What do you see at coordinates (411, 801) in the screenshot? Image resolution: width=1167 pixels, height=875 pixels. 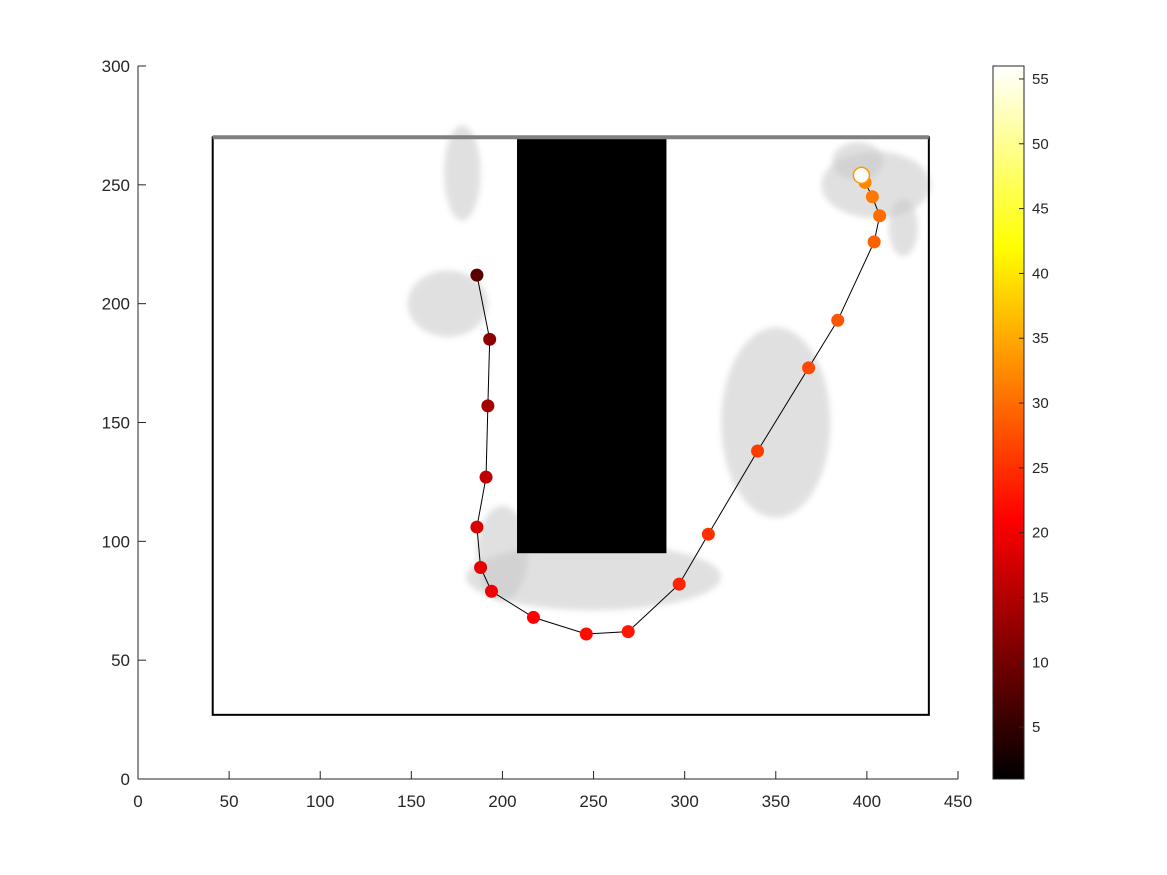 I see `x-tick-label: 150` at bounding box center [411, 801].